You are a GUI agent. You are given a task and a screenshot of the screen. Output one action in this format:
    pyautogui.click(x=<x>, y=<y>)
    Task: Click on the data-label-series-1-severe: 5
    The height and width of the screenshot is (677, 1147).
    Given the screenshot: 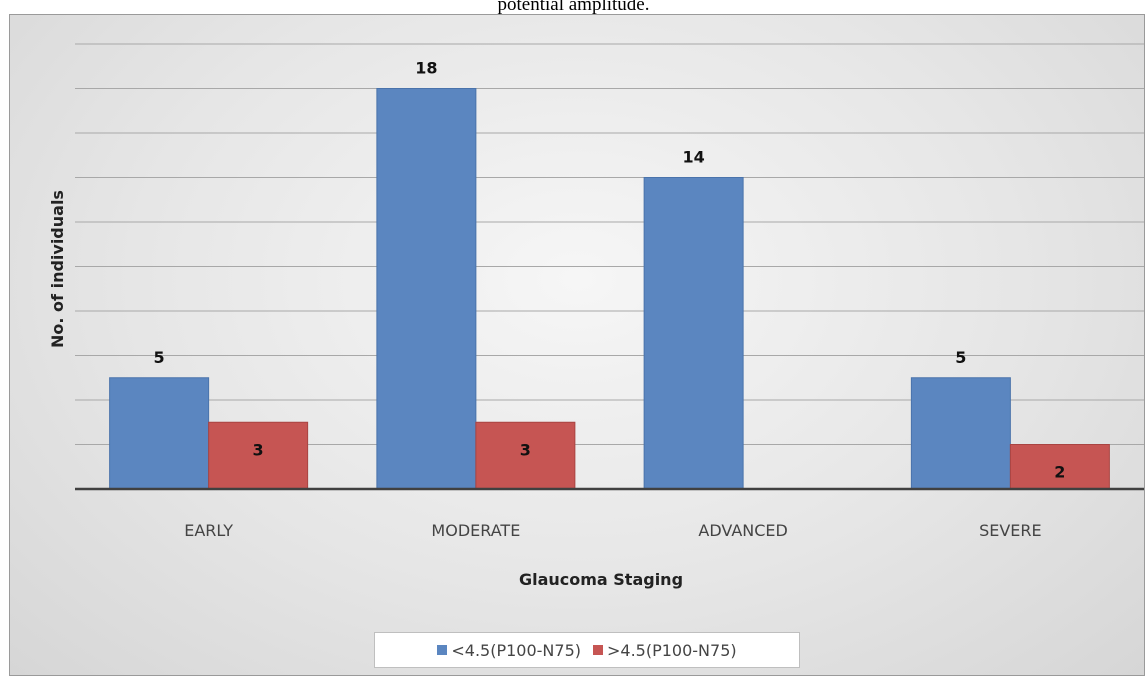 What is the action you would take?
    pyautogui.click(x=960, y=357)
    